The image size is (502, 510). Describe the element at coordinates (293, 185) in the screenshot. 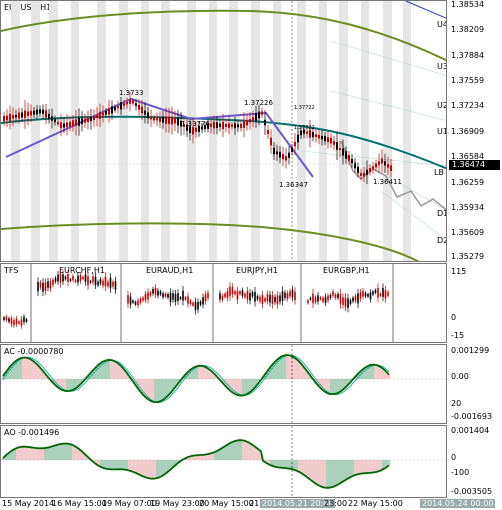

I see `label-1-36347: 1.36347` at that location.